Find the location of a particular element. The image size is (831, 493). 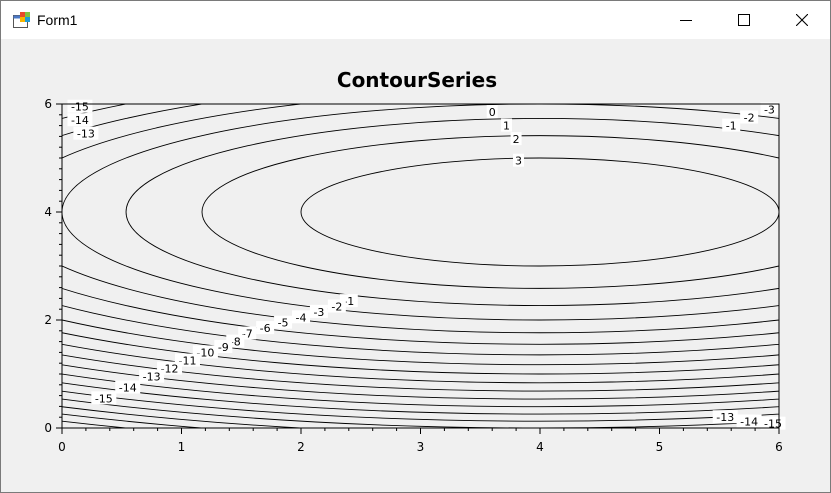

svg-text: -9 is located at coordinates (223, 347).